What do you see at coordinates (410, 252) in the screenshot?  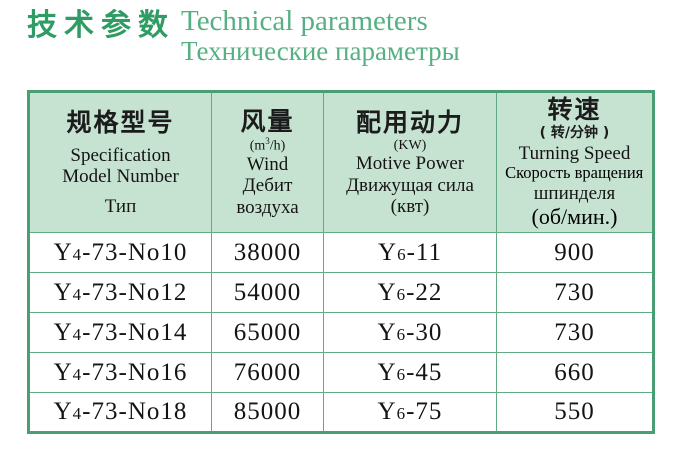 I see `power-cell: Y6-11` at bounding box center [410, 252].